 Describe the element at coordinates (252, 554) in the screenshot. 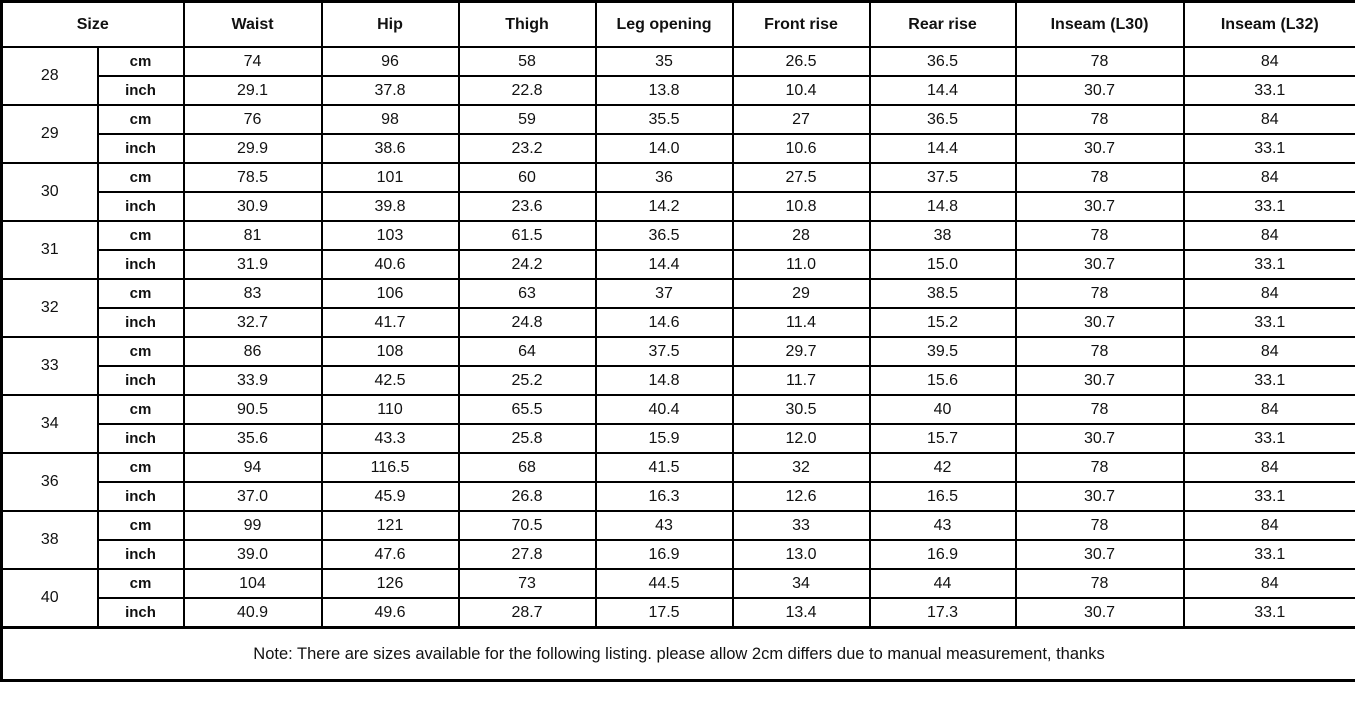

I see `value-cell: 39.0` at that location.